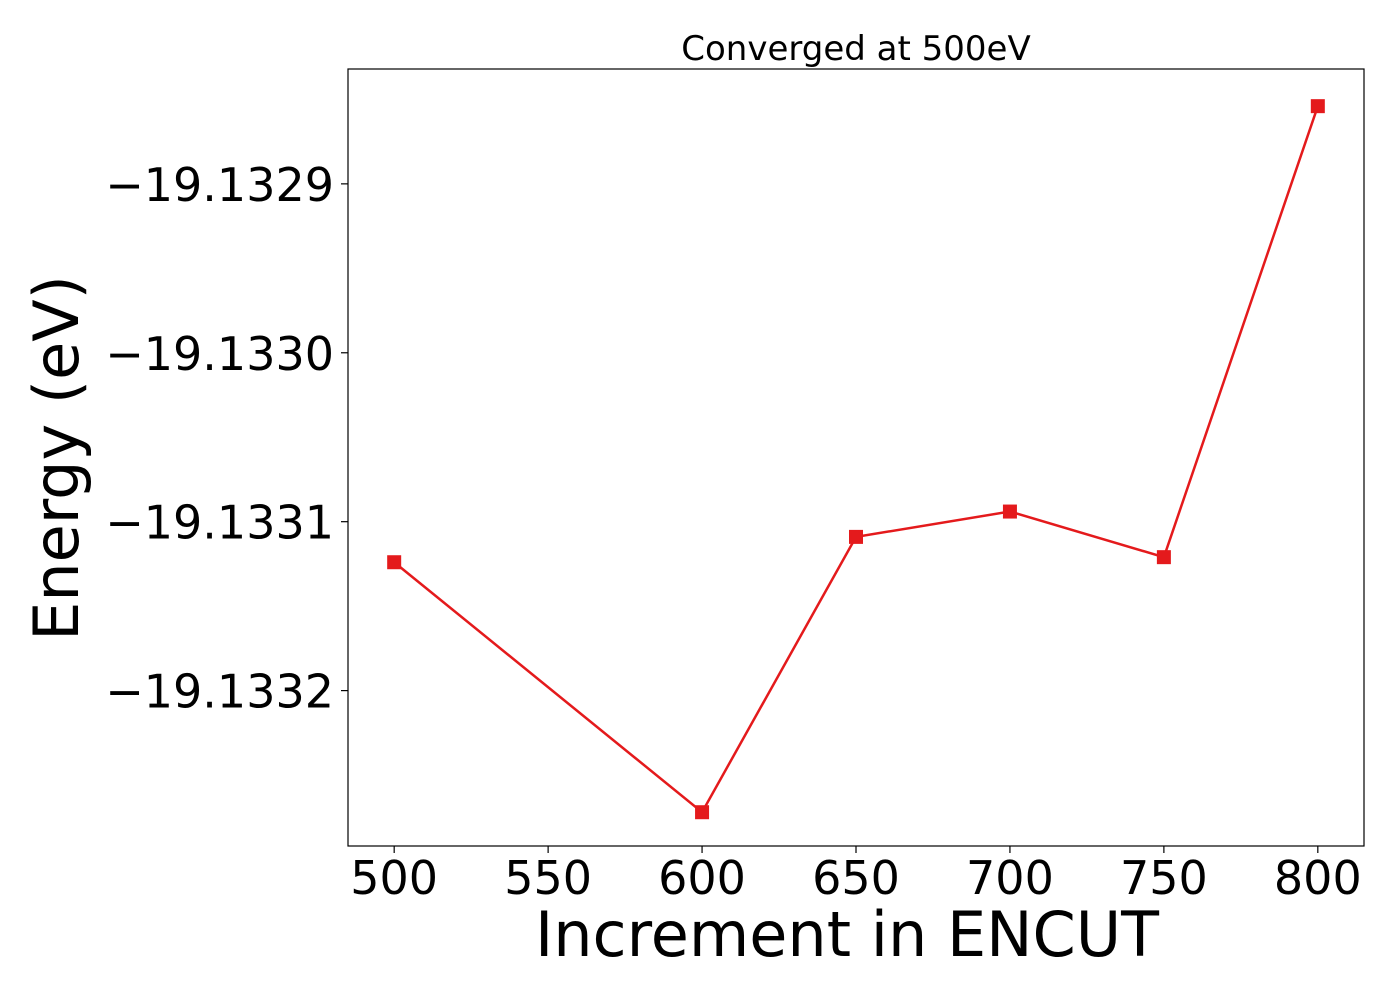 The width and height of the screenshot is (1400, 1000). I want to click on x-tick-label: 650, so click(856, 878).